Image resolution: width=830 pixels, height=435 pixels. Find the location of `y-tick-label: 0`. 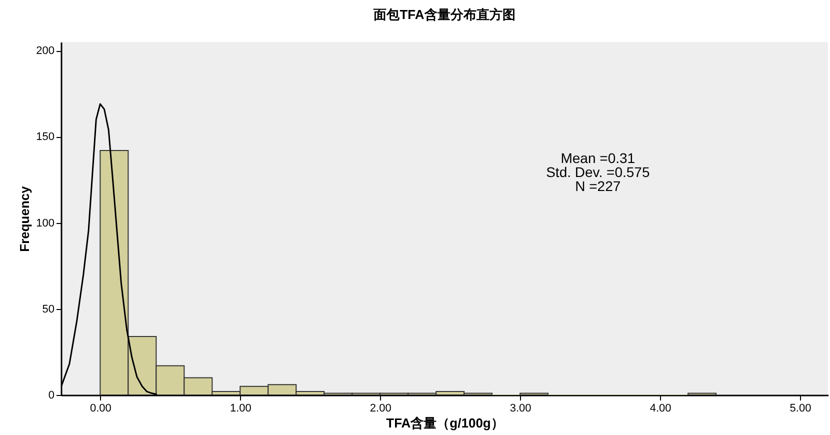

y-tick-label: 0 is located at coordinates (51, 396).